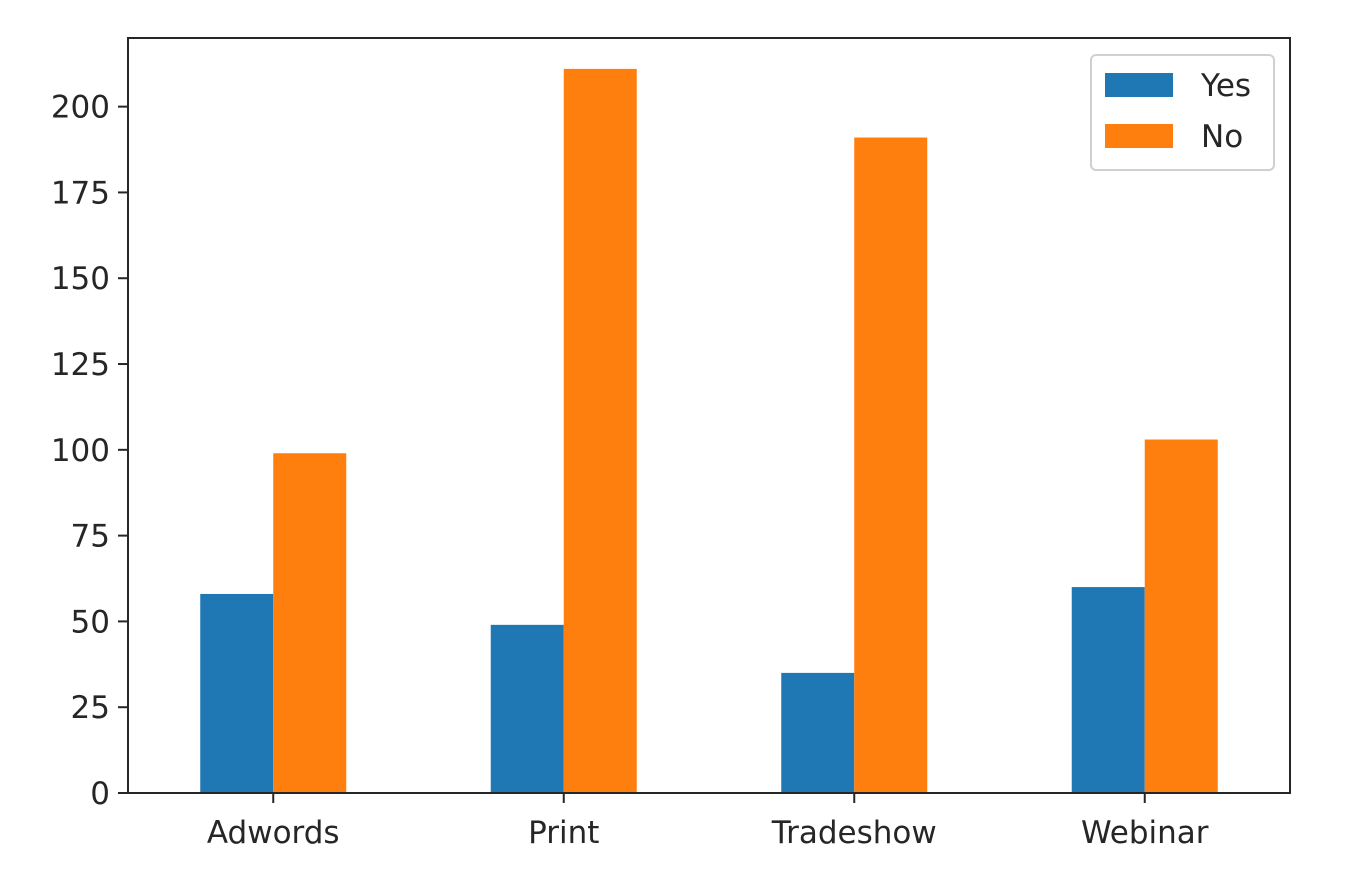  I want to click on y-tick-label: 125, so click(80, 365).